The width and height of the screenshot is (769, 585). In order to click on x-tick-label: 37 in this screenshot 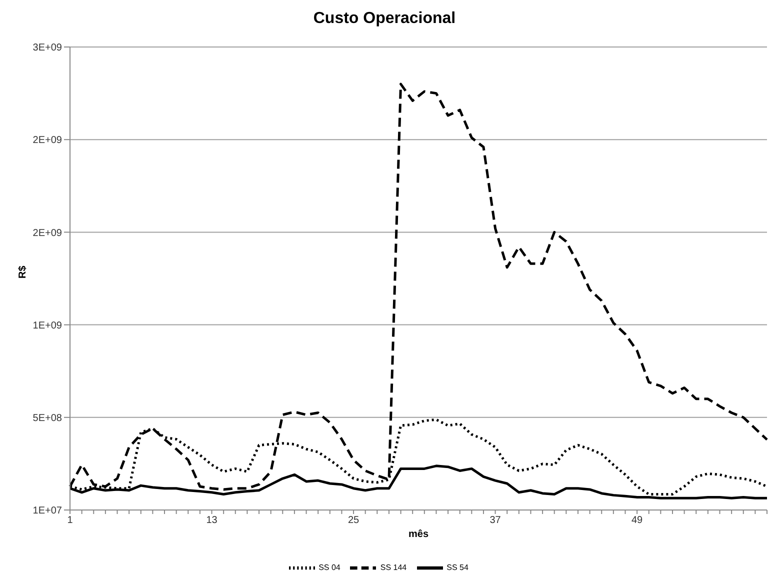, I will do `click(496, 520)`.